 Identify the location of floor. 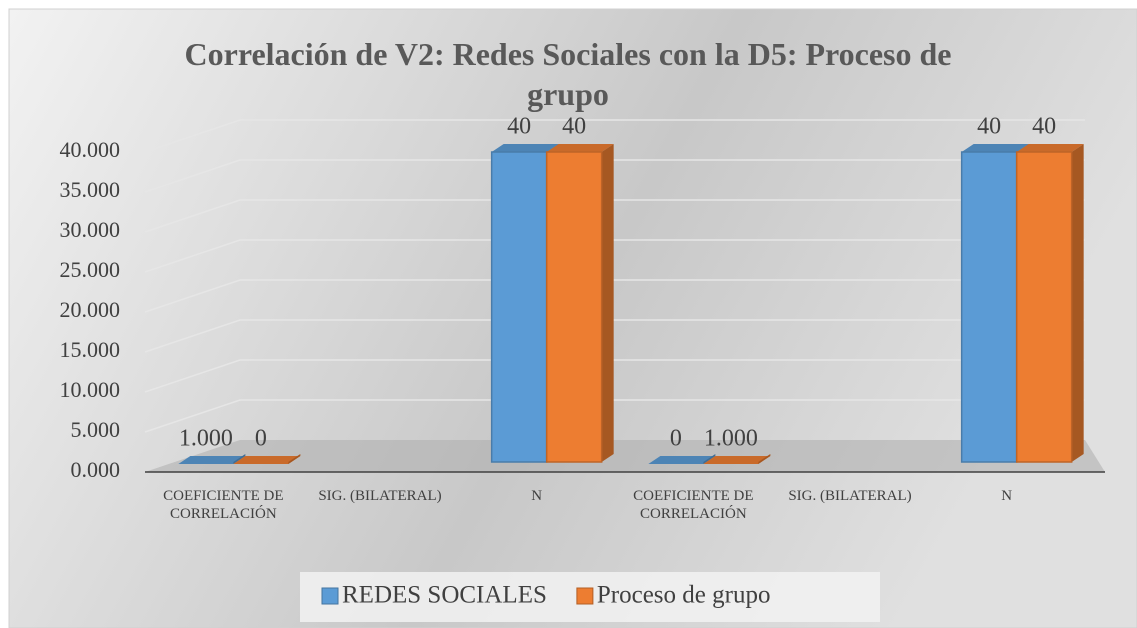
(625, 456).